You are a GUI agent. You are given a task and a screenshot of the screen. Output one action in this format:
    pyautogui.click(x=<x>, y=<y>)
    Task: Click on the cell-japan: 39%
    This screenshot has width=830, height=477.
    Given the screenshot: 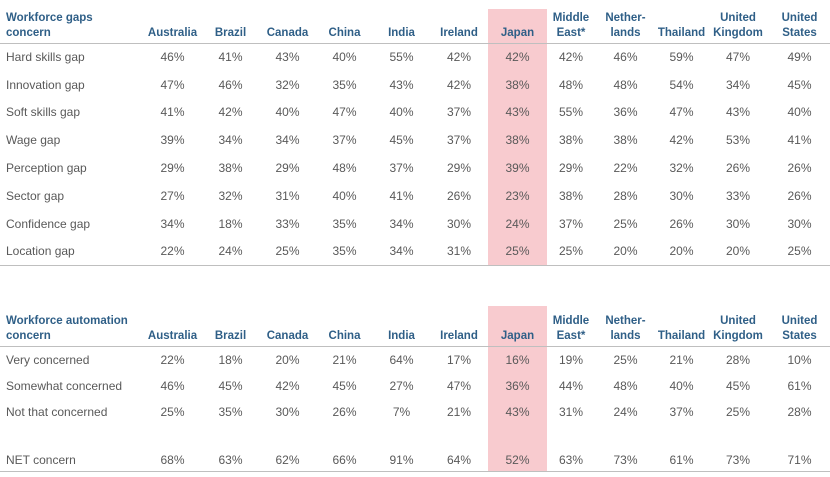 What is the action you would take?
    pyautogui.click(x=517, y=168)
    